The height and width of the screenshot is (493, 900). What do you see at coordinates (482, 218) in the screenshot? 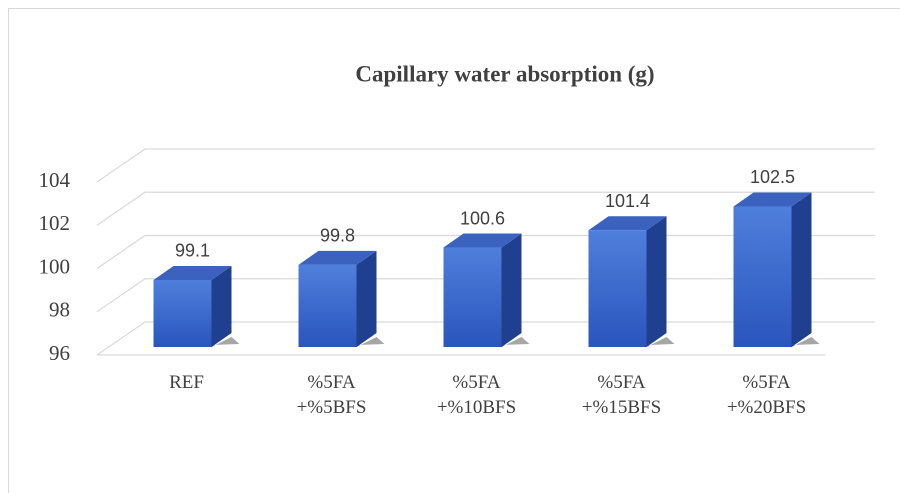
I see `value-label: 100.6` at bounding box center [482, 218].